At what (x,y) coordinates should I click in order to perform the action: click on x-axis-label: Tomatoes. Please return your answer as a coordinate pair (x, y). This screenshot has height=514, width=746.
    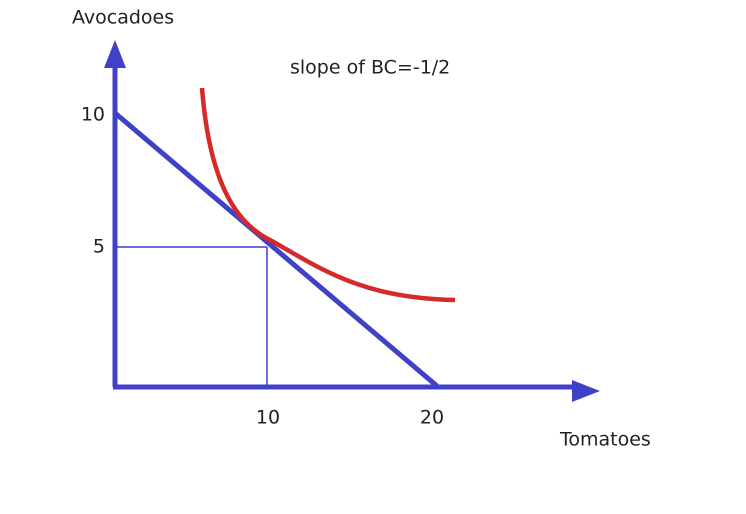
    Looking at the image, I should click on (605, 440).